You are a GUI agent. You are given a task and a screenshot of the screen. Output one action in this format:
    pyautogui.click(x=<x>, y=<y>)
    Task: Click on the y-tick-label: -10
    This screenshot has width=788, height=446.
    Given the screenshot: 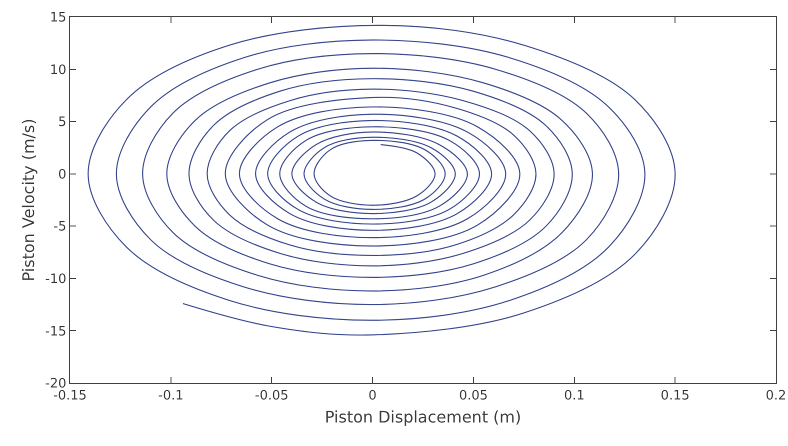 What is the action you would take?
    pyautogui.click(x=55, y=279)
    